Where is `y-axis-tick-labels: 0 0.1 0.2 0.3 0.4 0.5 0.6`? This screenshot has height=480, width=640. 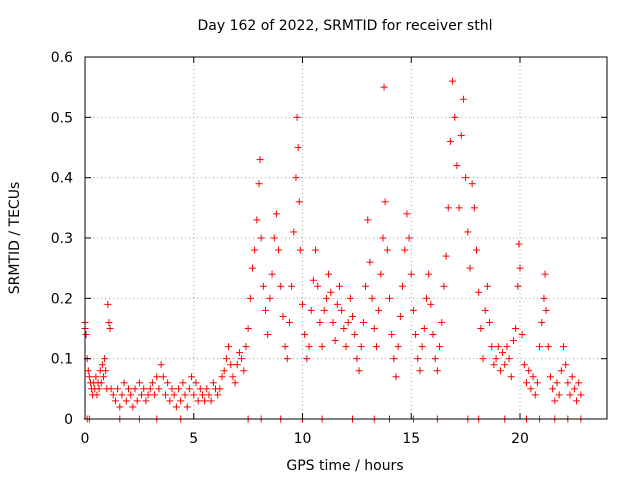
y-axis-tick-labels: 0 0.1 0.2 0.3 0.4 0.5 0.6 is located at coordinates (62, 239).